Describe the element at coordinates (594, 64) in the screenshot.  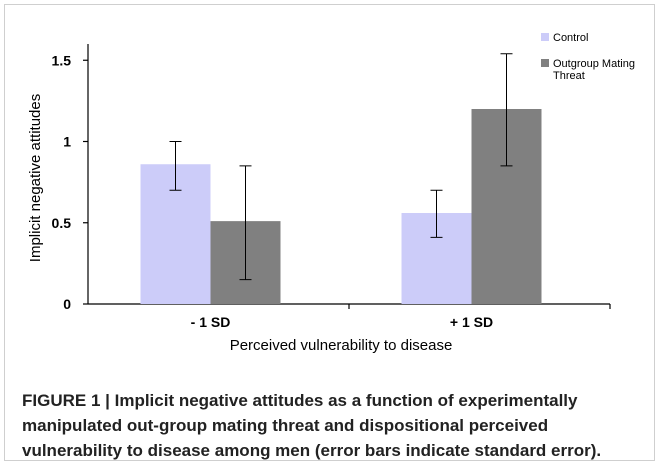
I see `legend-label: Outgroup Mating` at that location.